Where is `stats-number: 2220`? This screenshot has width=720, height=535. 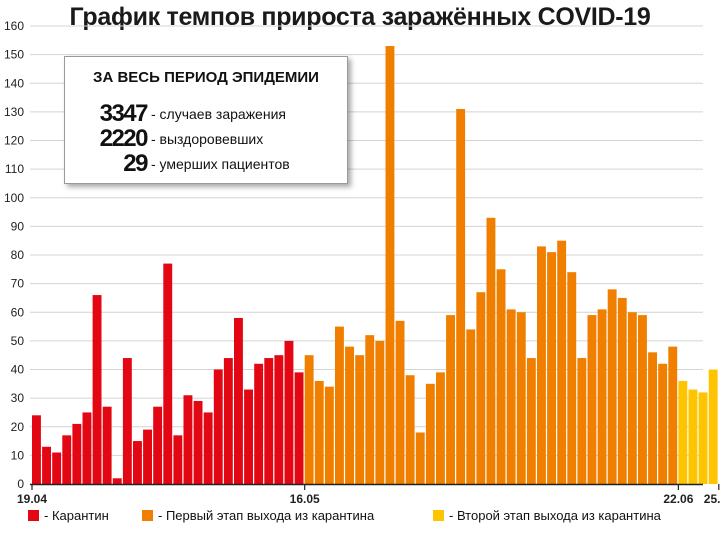 stats-number: 2220 is located at coordinates (124, 138).